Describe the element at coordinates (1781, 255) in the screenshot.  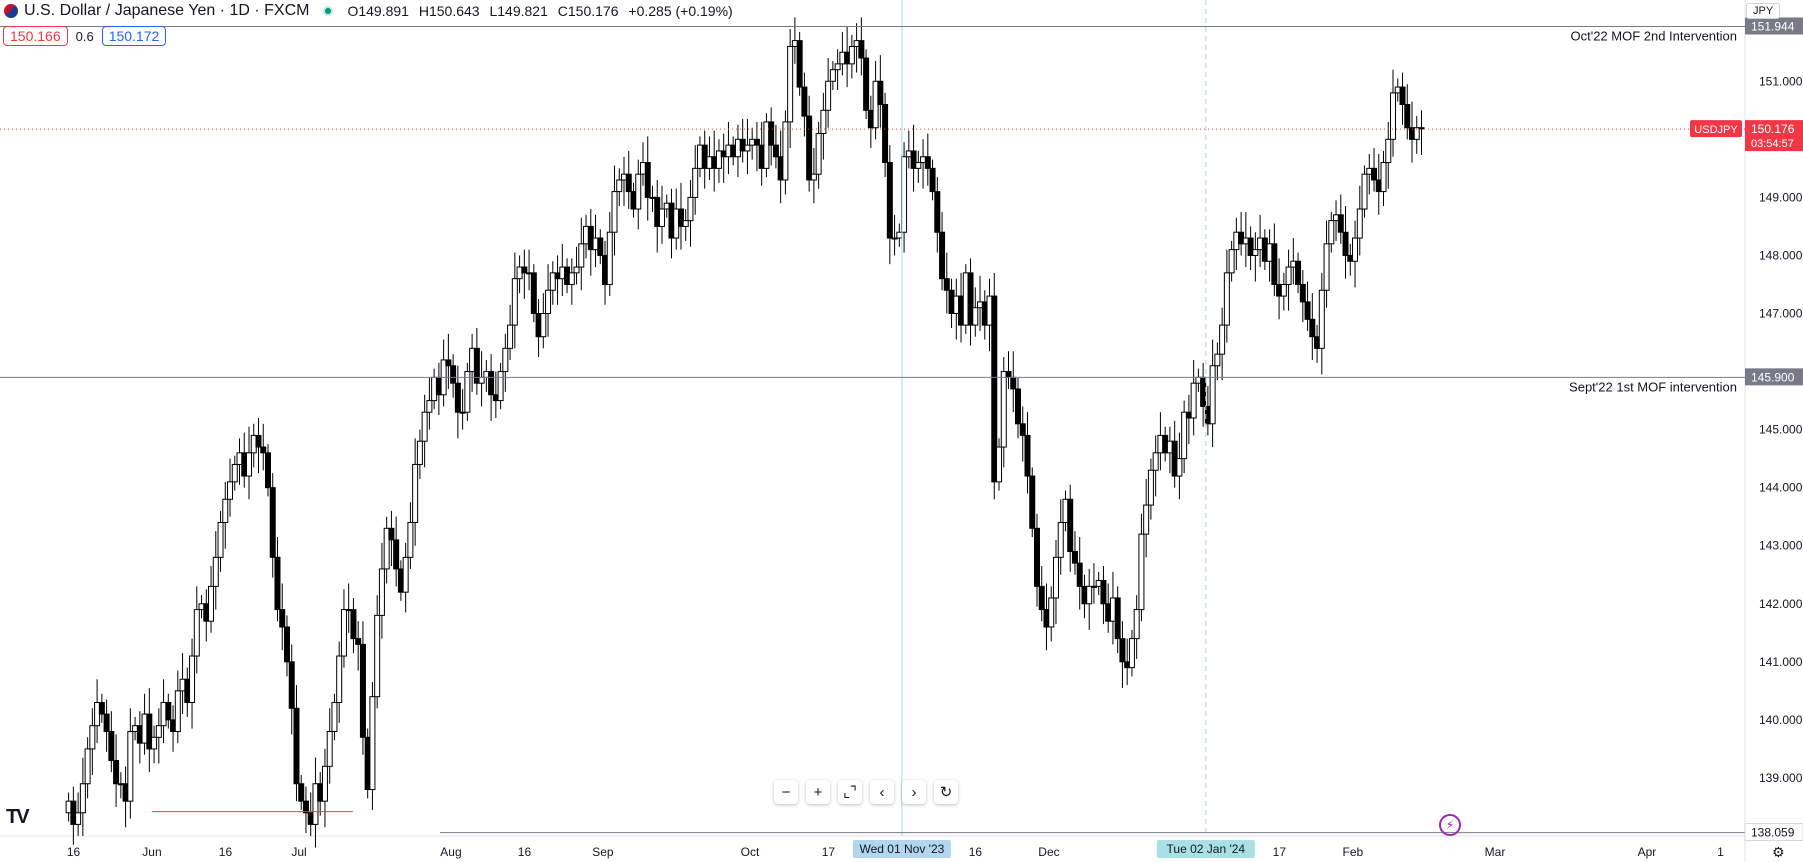
I see `y-tick-label: 148.000` at that location.